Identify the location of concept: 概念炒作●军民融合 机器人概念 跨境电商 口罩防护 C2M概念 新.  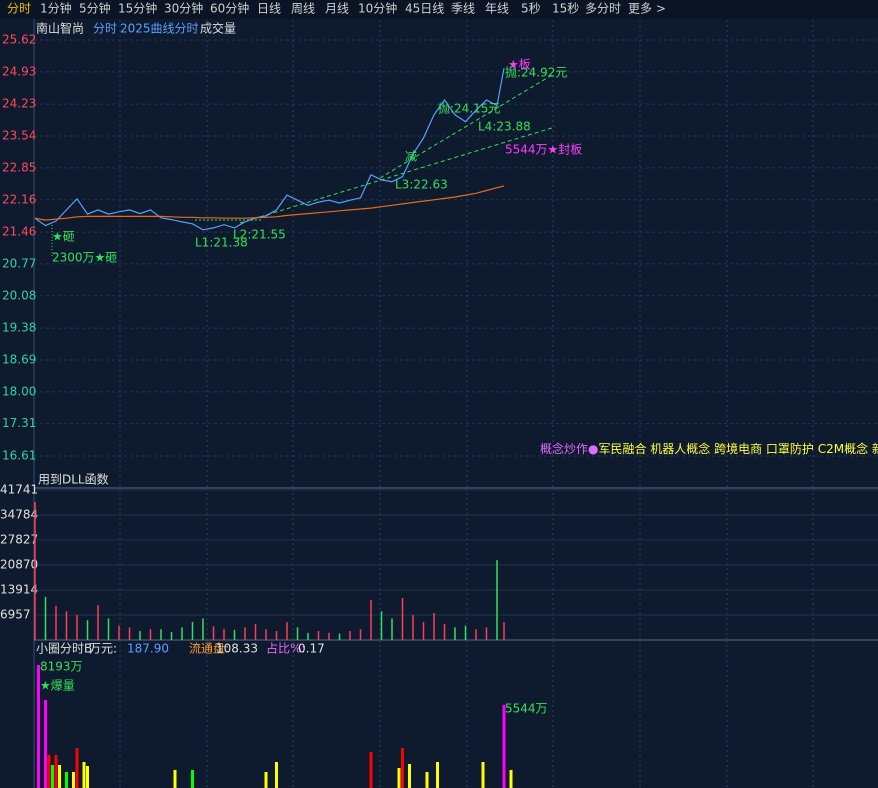
(709, 448).